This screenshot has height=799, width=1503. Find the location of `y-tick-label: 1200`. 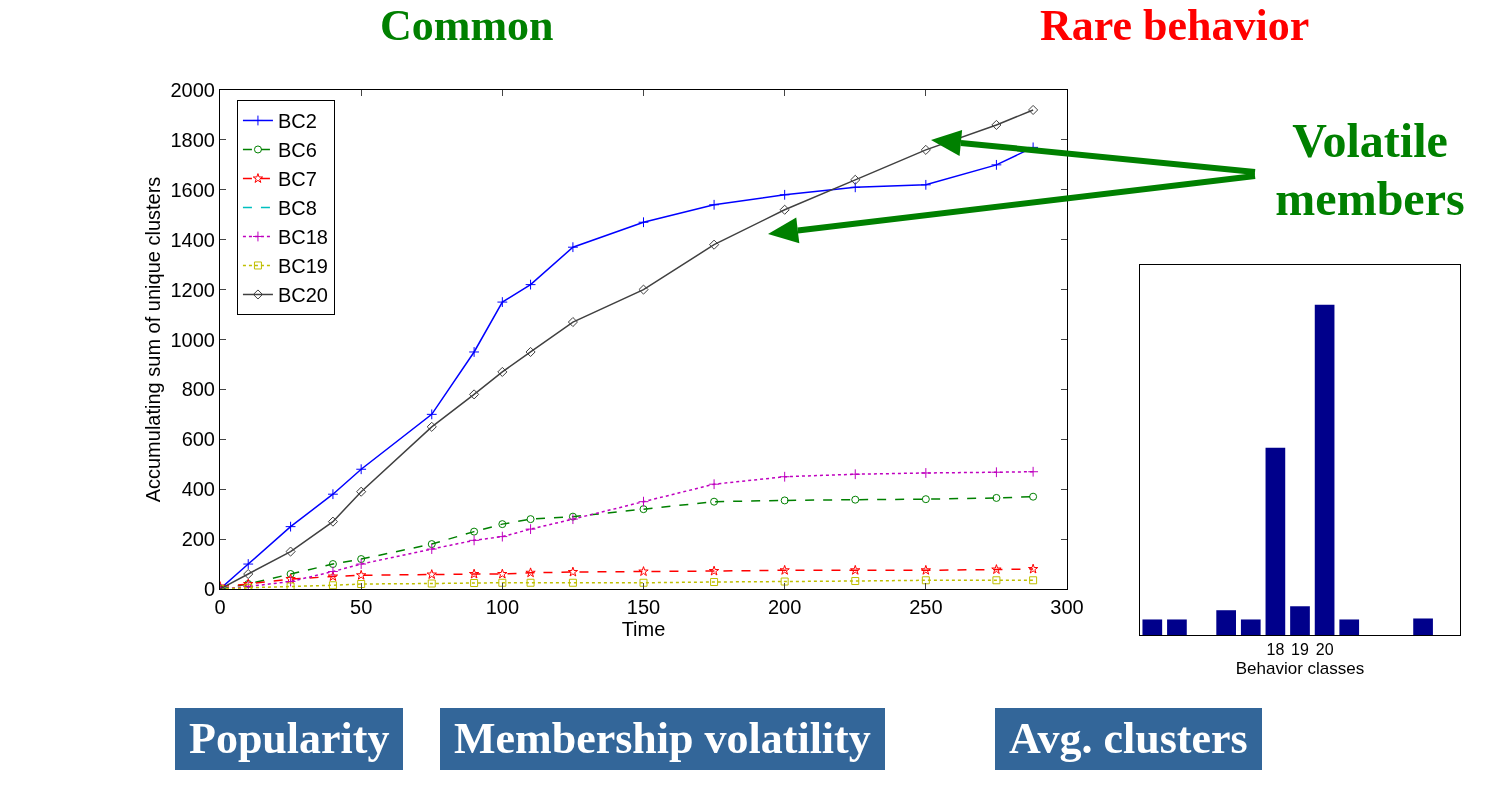

y-tick-label: 1200 is located at coordinates (192, 289).